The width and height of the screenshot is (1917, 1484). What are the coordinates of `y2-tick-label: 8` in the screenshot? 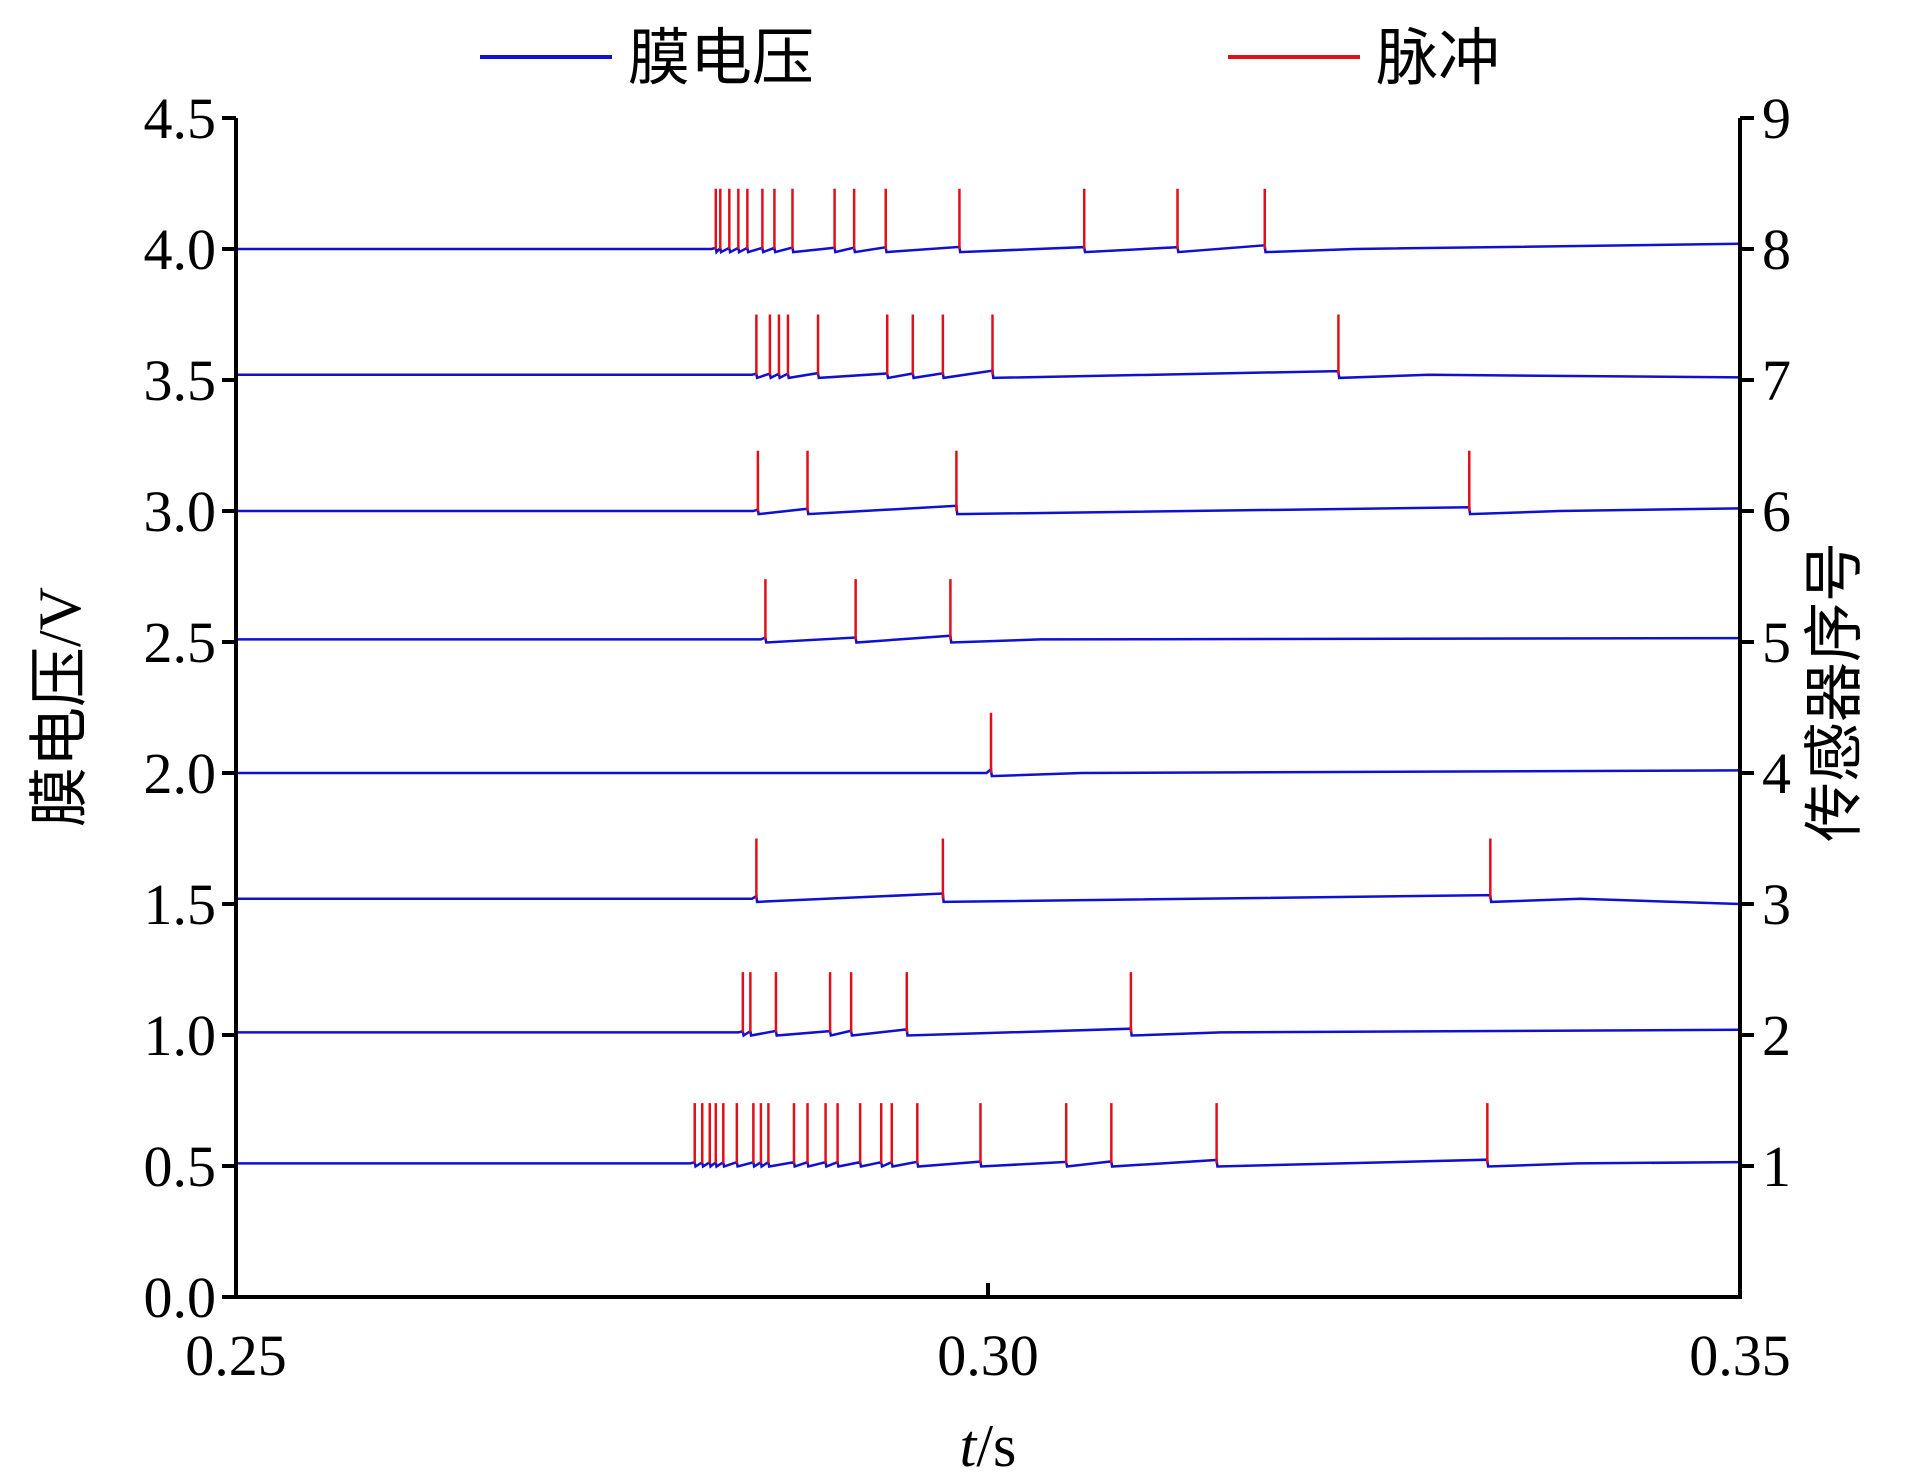 It's located at (1776, 249).